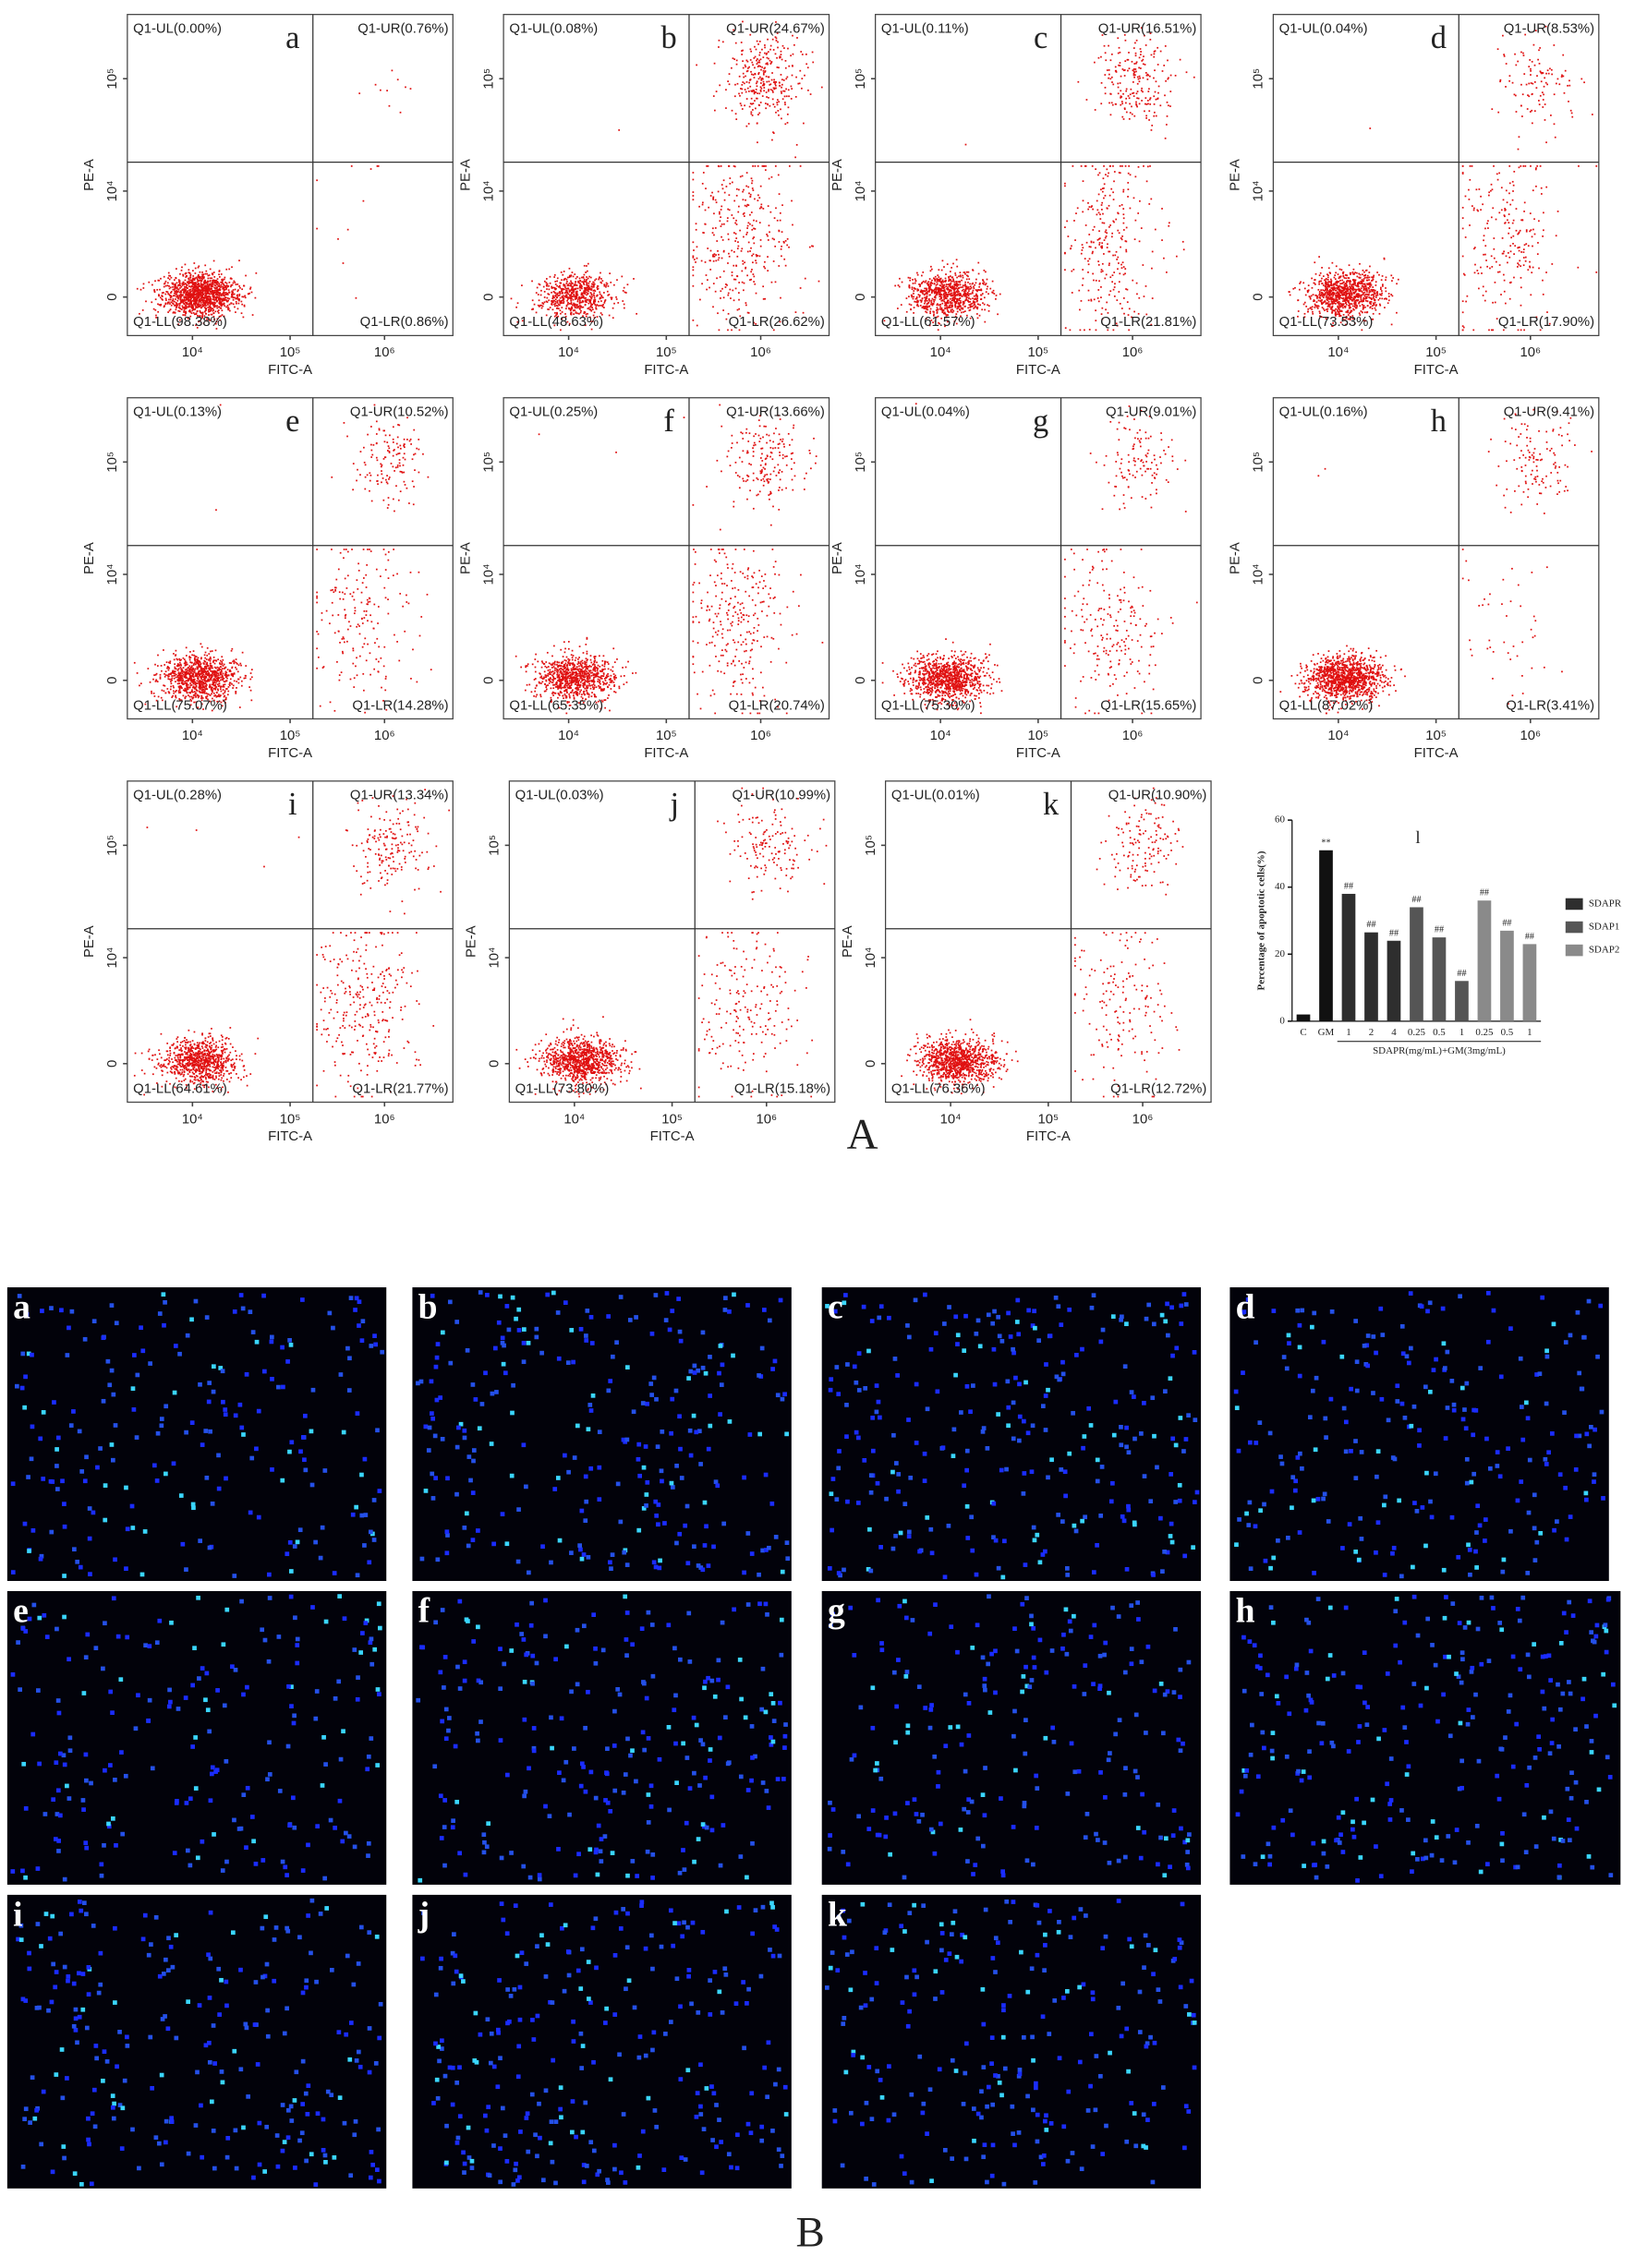  What do you see at coordinates (810, 2232) in the screenshot?
I see `panel-label: B` at bounding box center [810, 2232].